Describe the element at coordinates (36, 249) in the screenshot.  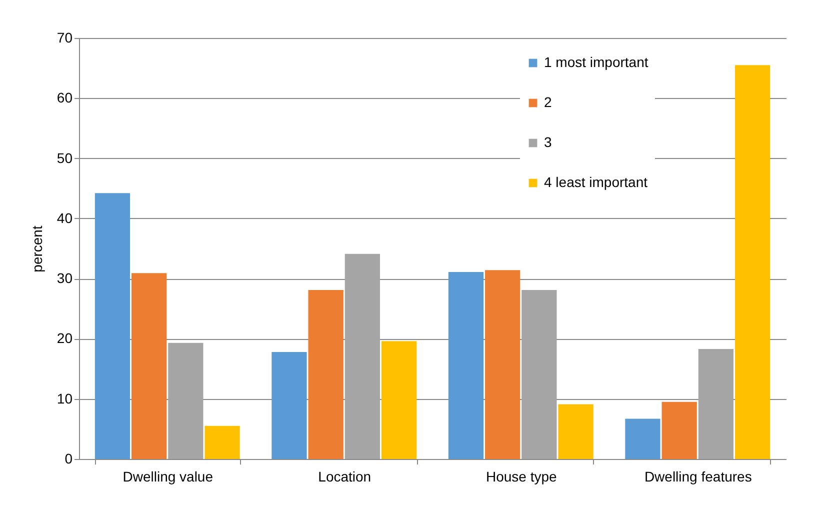
I see `y-axis-title: percent` at that location.